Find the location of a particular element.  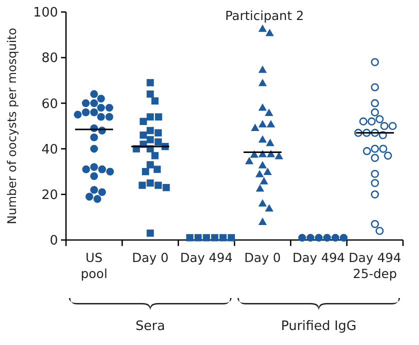

y-tick-label: 20 is located at coordinates (49, 195).